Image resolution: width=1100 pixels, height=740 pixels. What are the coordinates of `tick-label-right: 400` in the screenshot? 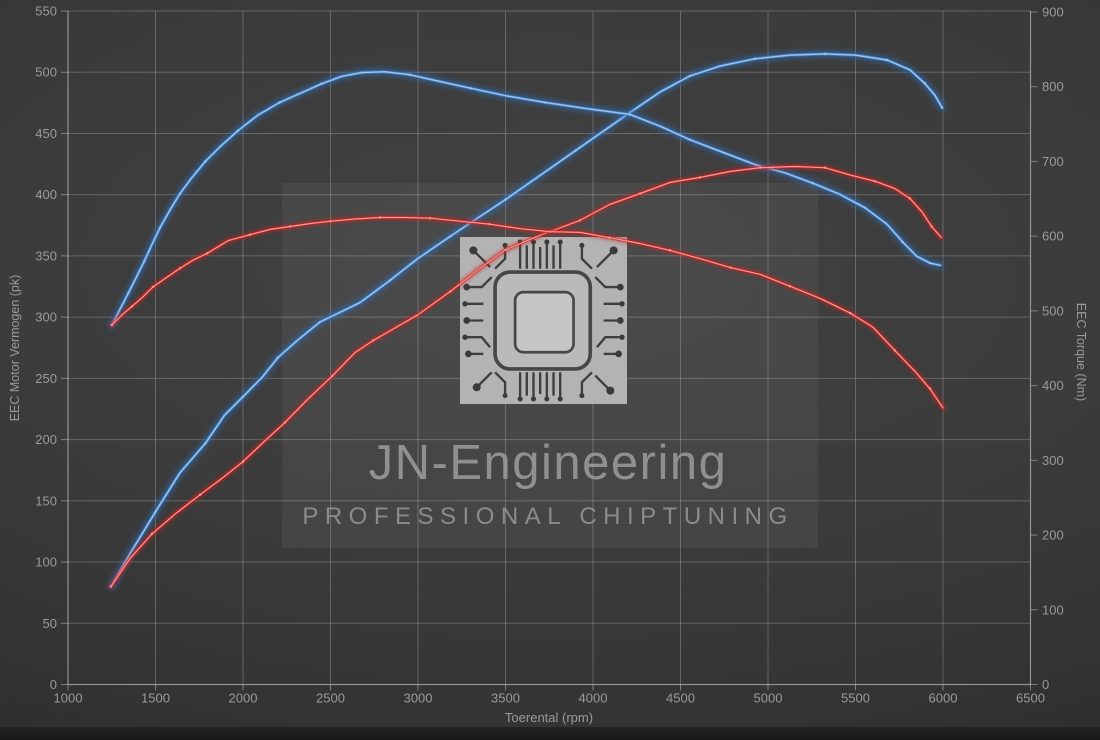 It's located at (1053, 385).